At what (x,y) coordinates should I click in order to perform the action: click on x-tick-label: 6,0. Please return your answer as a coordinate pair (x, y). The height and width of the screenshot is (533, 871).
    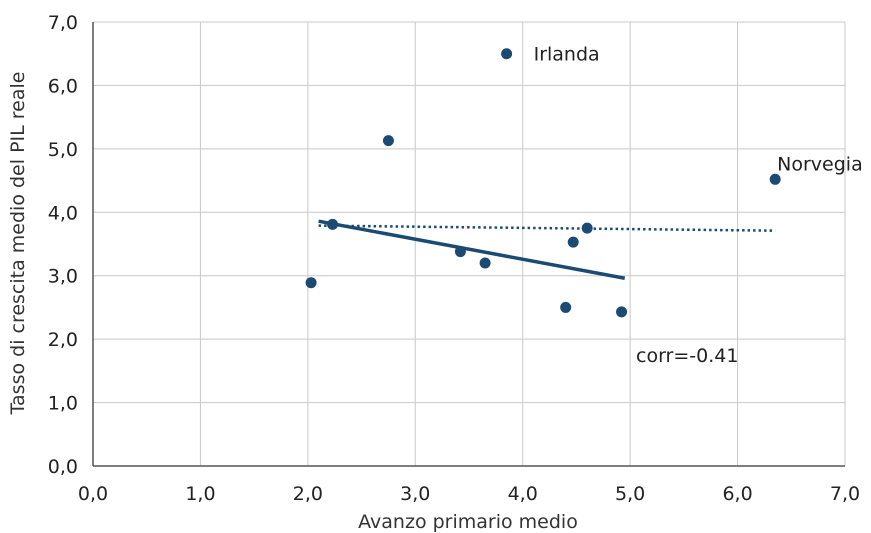
    Looking at the image, I should click on (737, 494).